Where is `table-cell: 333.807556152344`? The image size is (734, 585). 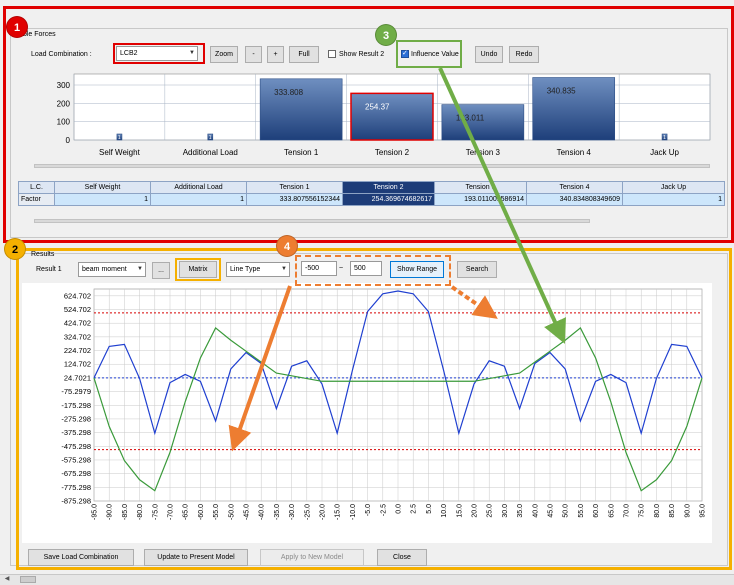
table-cell: 333.807556152344 is located at coordinates (294, 199).